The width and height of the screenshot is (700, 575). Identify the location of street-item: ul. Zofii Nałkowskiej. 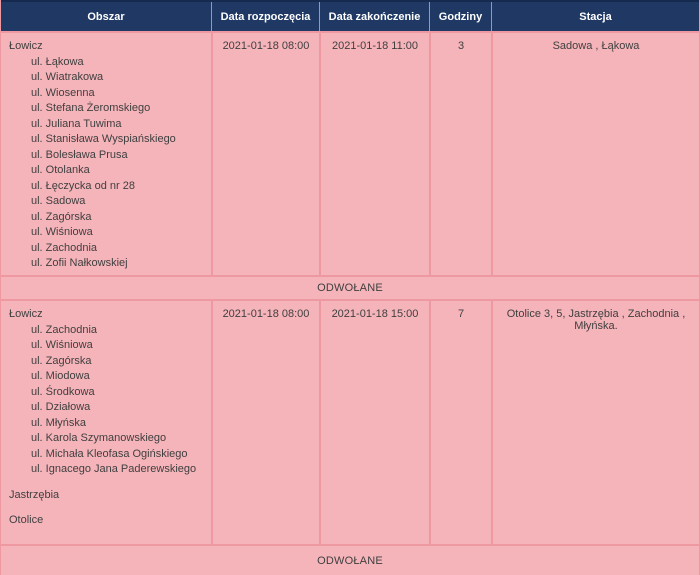
(79, 263).